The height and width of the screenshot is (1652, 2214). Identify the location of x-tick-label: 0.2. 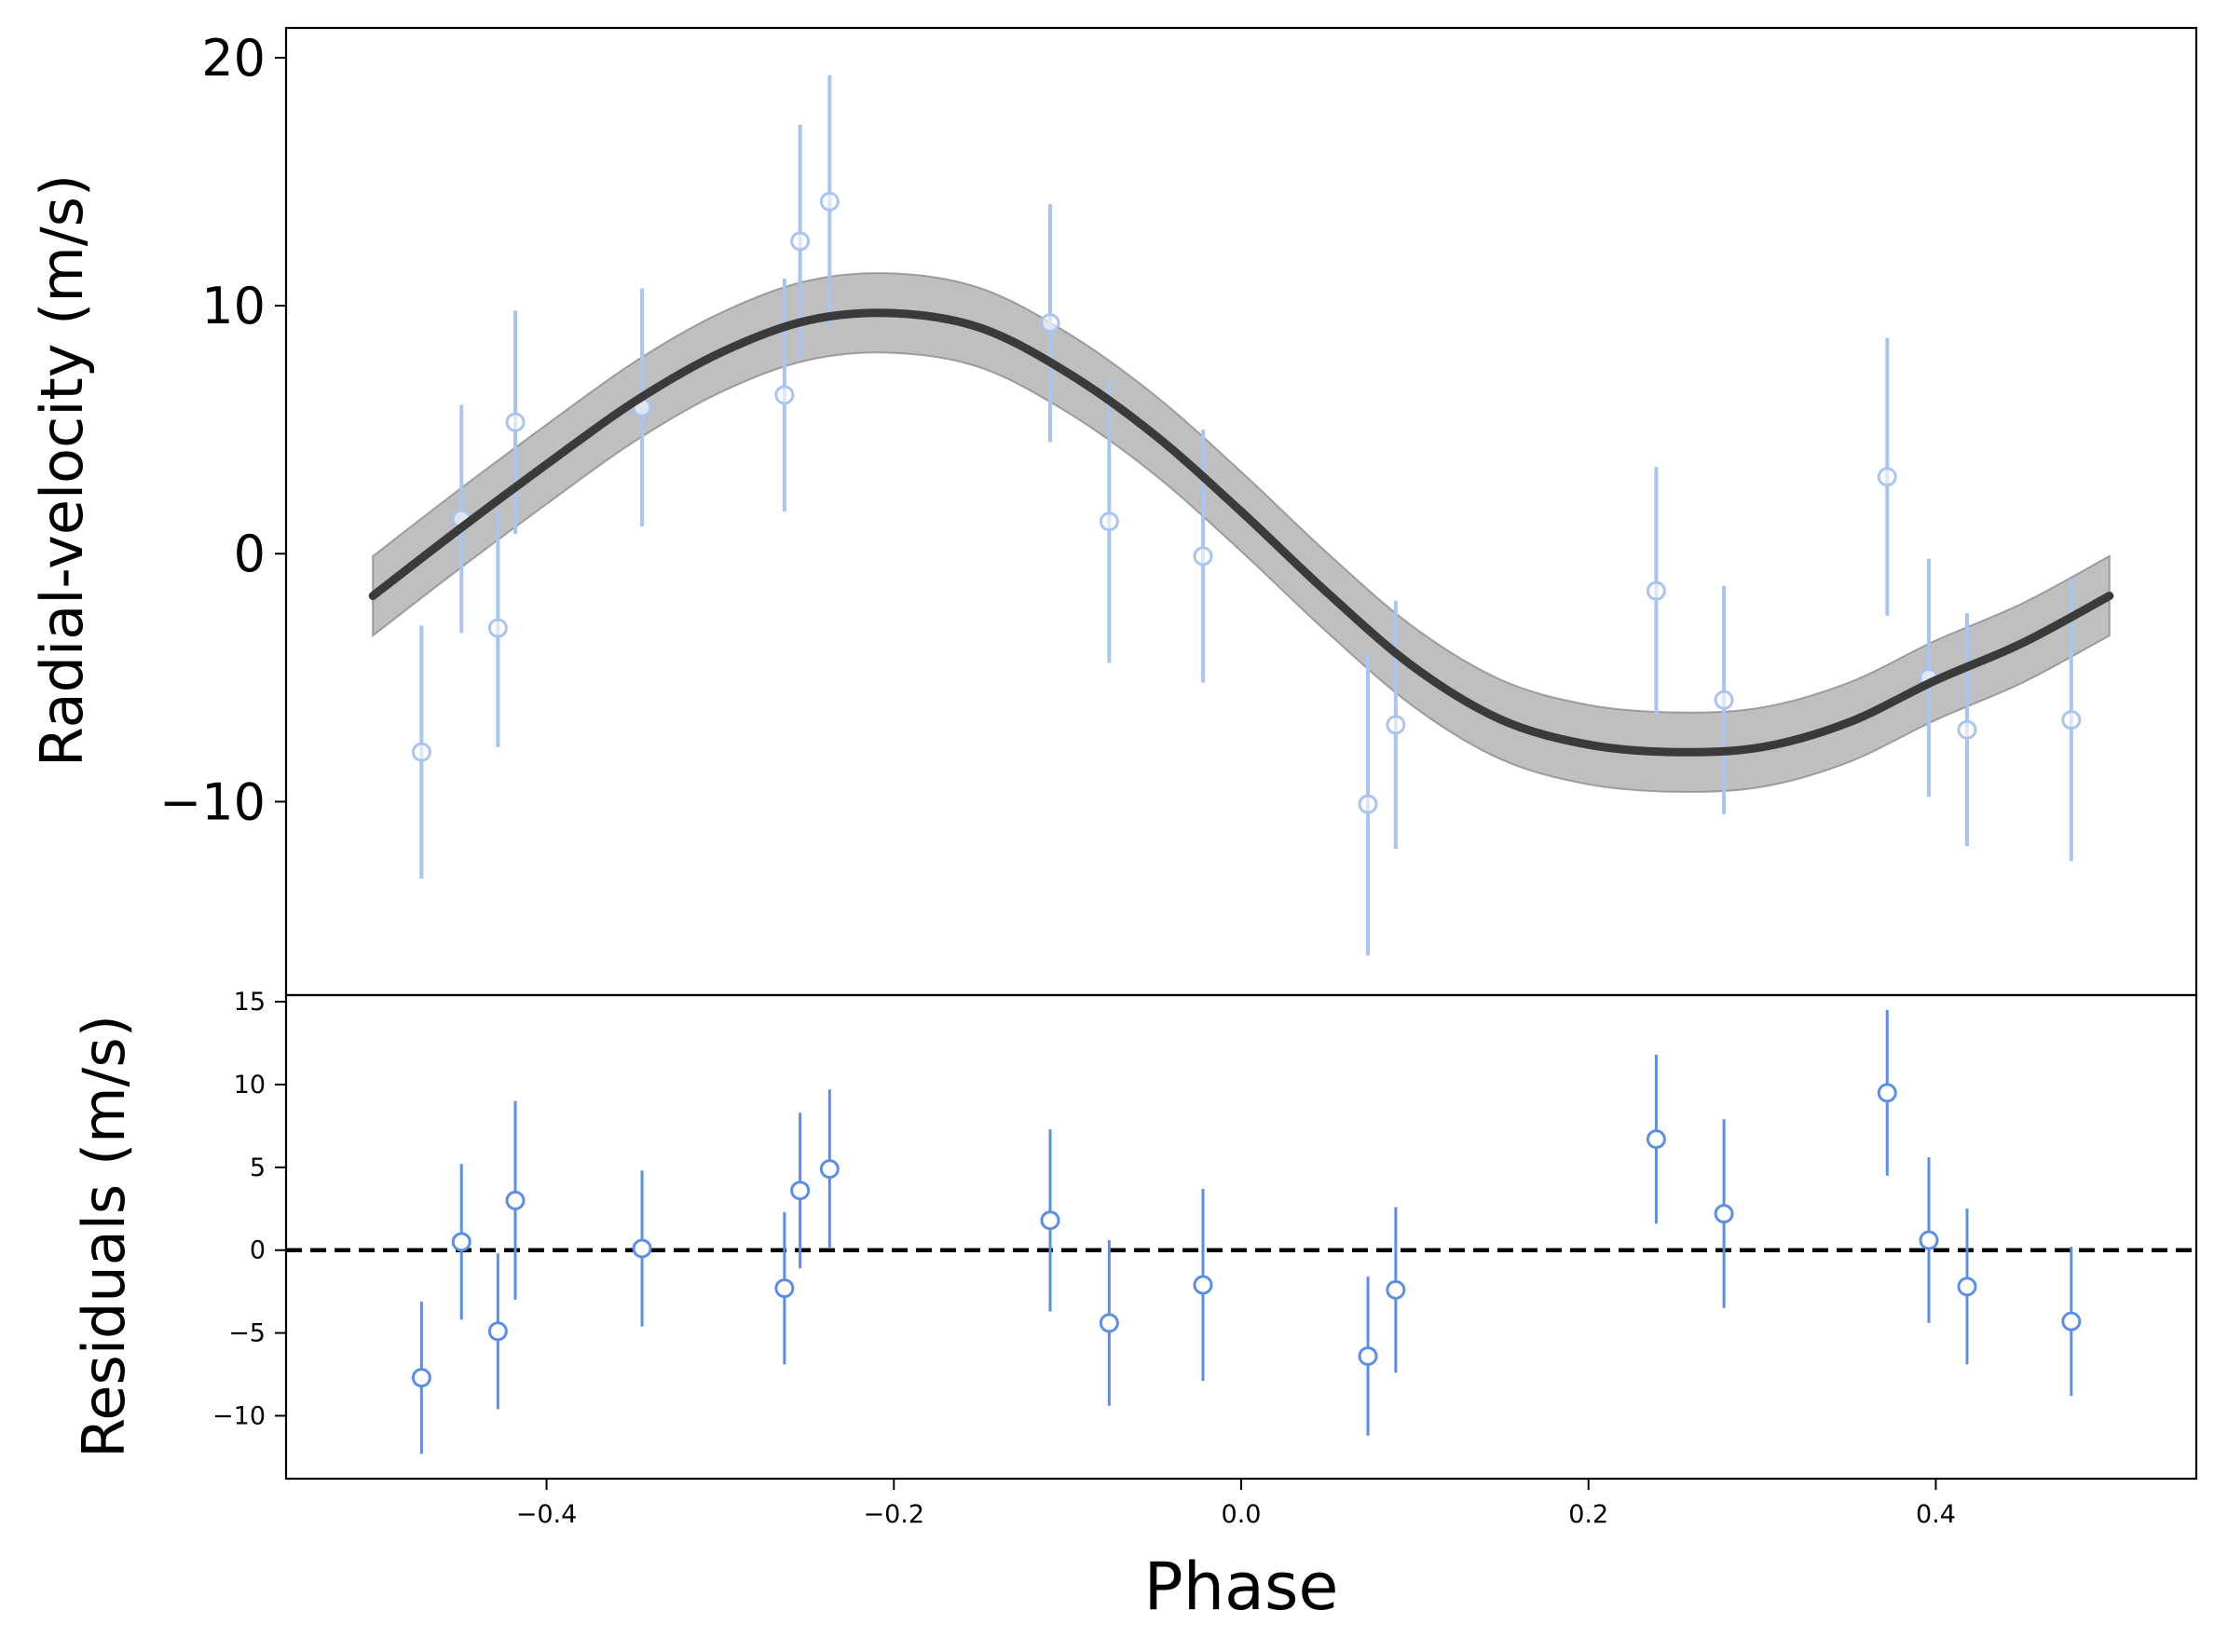
(1588, 1514).